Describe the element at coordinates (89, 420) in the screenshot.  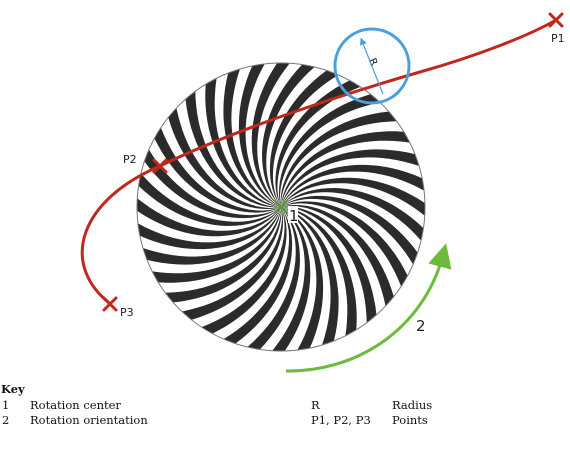
I see `key-row-2-text: Rotation orientation` at that location.